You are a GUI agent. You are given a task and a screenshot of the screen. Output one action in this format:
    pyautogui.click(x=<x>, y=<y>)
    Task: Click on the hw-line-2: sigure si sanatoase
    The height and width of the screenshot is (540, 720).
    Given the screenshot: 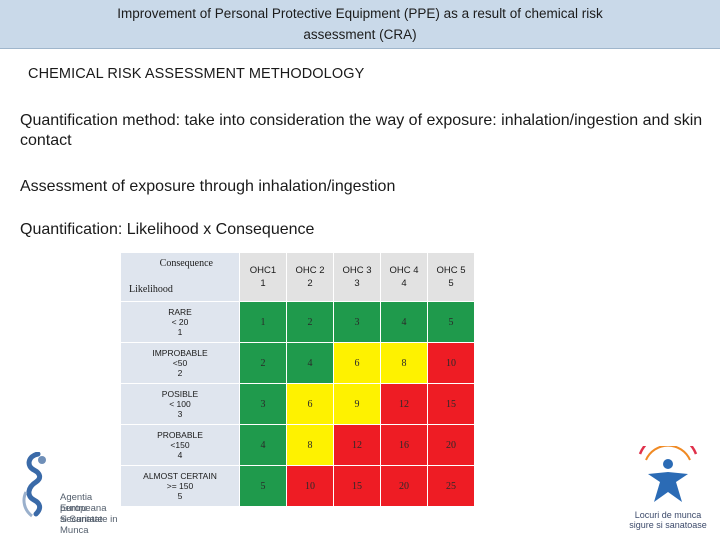 What is the action you would take?
    pyautogui.click(x=668, y=525)
    